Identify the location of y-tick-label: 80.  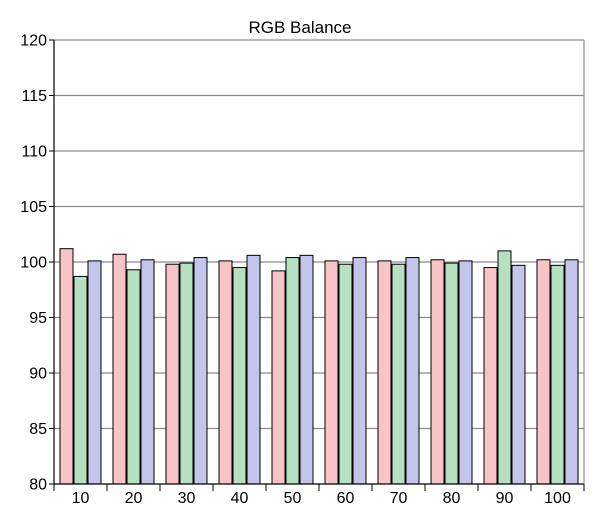
(38, 485).